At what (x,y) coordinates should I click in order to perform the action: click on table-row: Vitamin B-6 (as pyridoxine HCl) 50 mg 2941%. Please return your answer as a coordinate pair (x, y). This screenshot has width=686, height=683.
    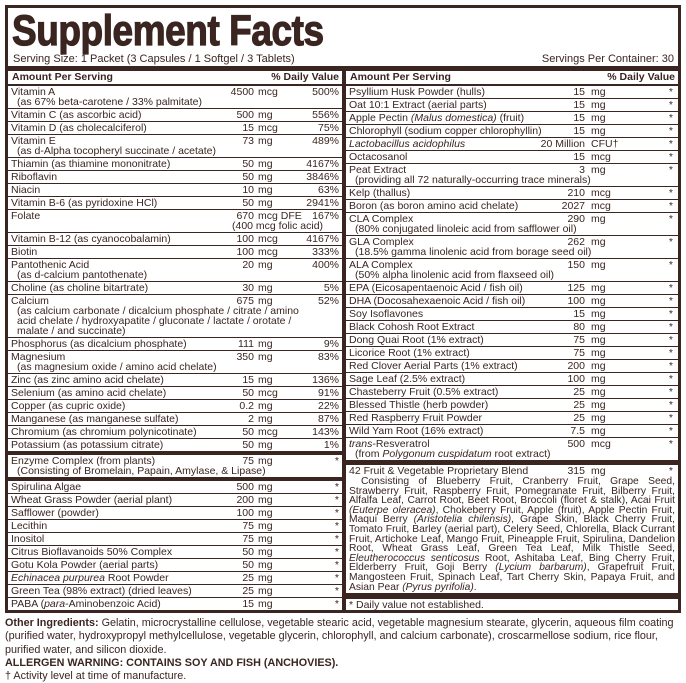
    Looking at the image, I should click on (175, 203).